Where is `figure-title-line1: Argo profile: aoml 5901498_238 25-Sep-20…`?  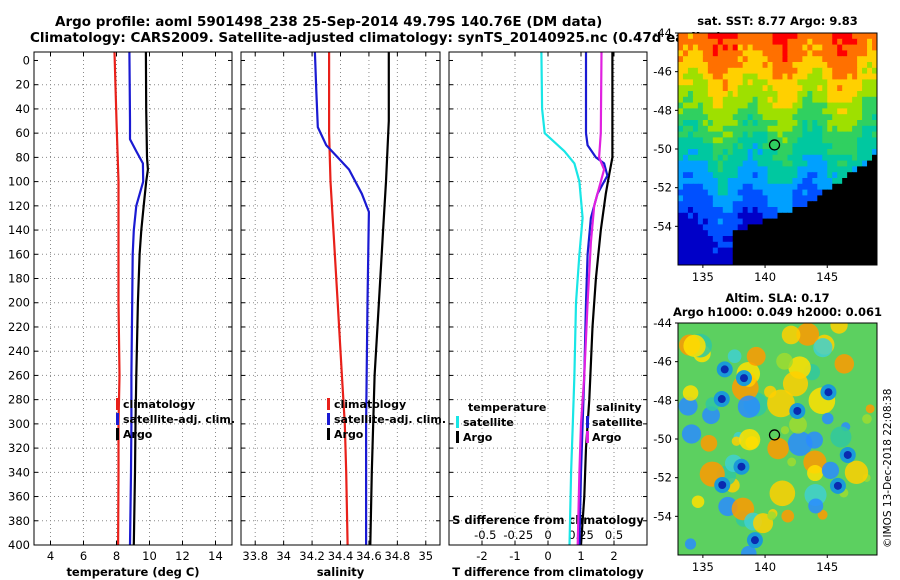
figure-title-line1: Argo profile: aoml 5901498_238 25-Sep-20… is located at coordinates (328, 22).